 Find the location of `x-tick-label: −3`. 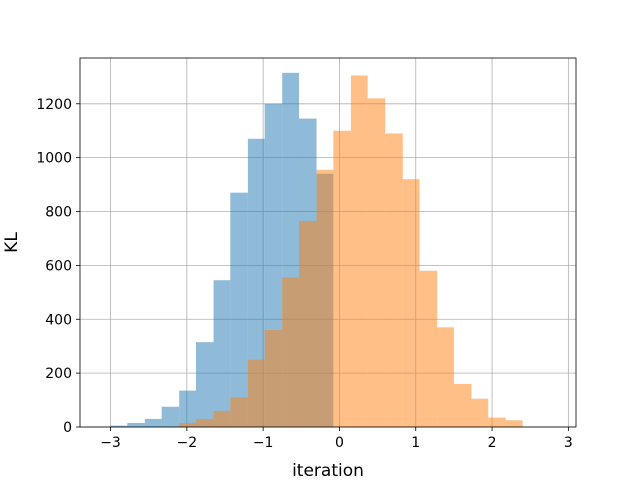

x-tick-label: −3 is located at coordinates (110, 443).